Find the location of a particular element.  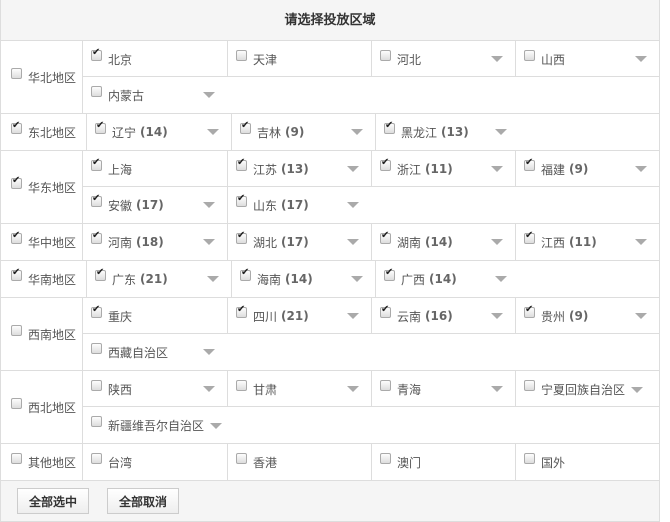

province-item: 新疆维吾尔自治区 is located at coordinates (155, 425).